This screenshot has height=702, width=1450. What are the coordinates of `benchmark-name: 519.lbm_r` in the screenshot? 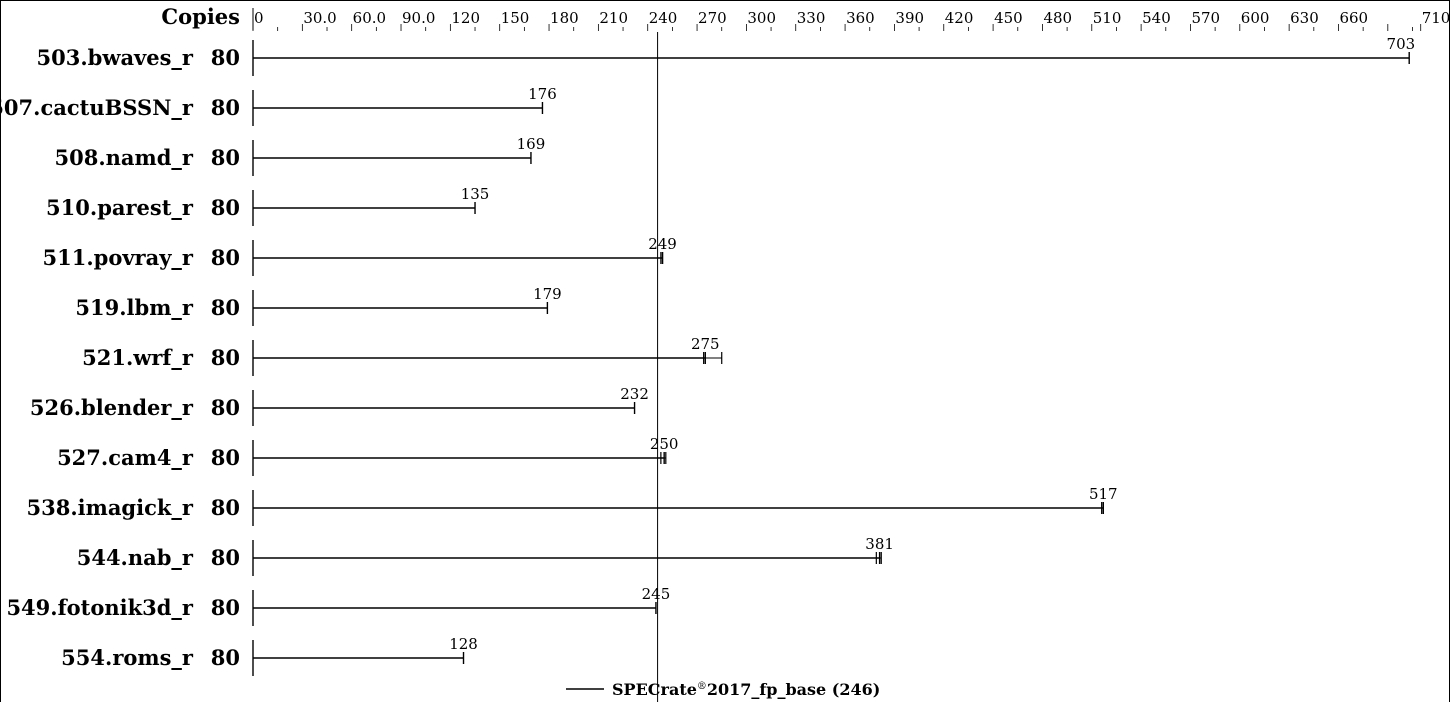 It's located at (134, 307).